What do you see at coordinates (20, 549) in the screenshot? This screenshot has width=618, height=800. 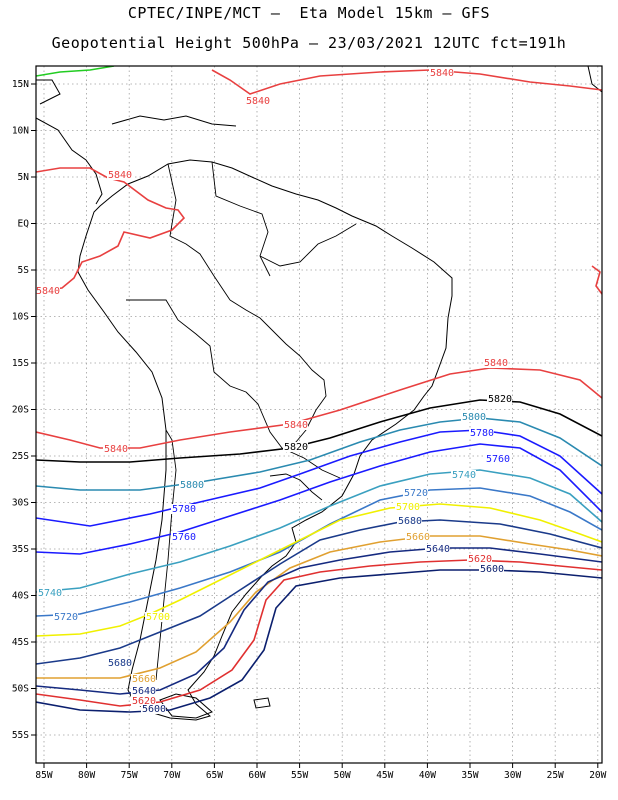 I see `lat-tick-label: 35S` at bounding box center [20, 549].